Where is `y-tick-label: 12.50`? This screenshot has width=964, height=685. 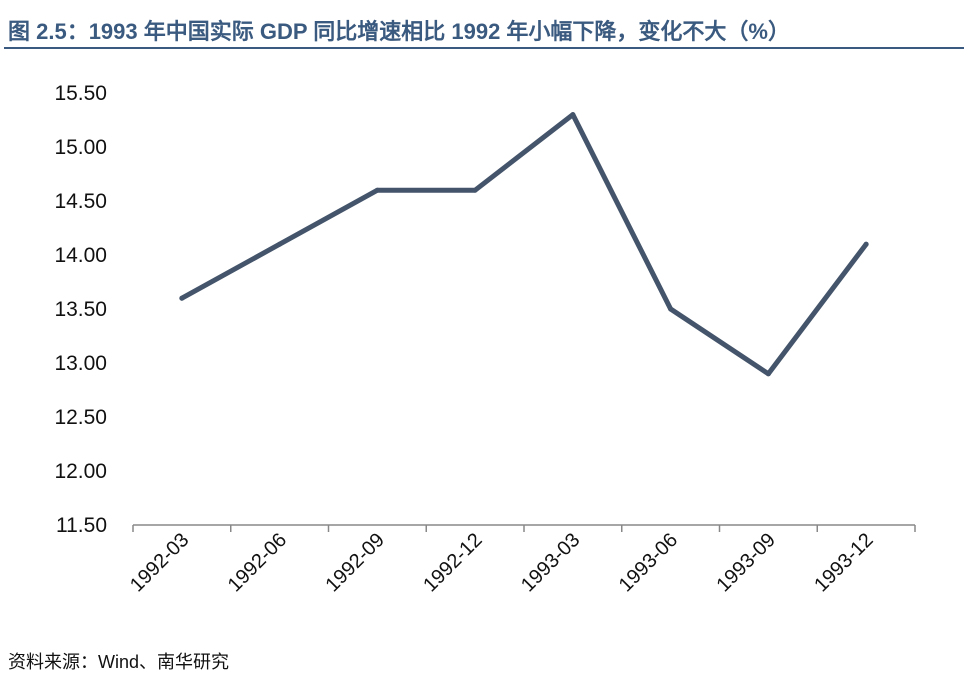 y-tick-label: 12.50 is located at coordinates (80, 417).